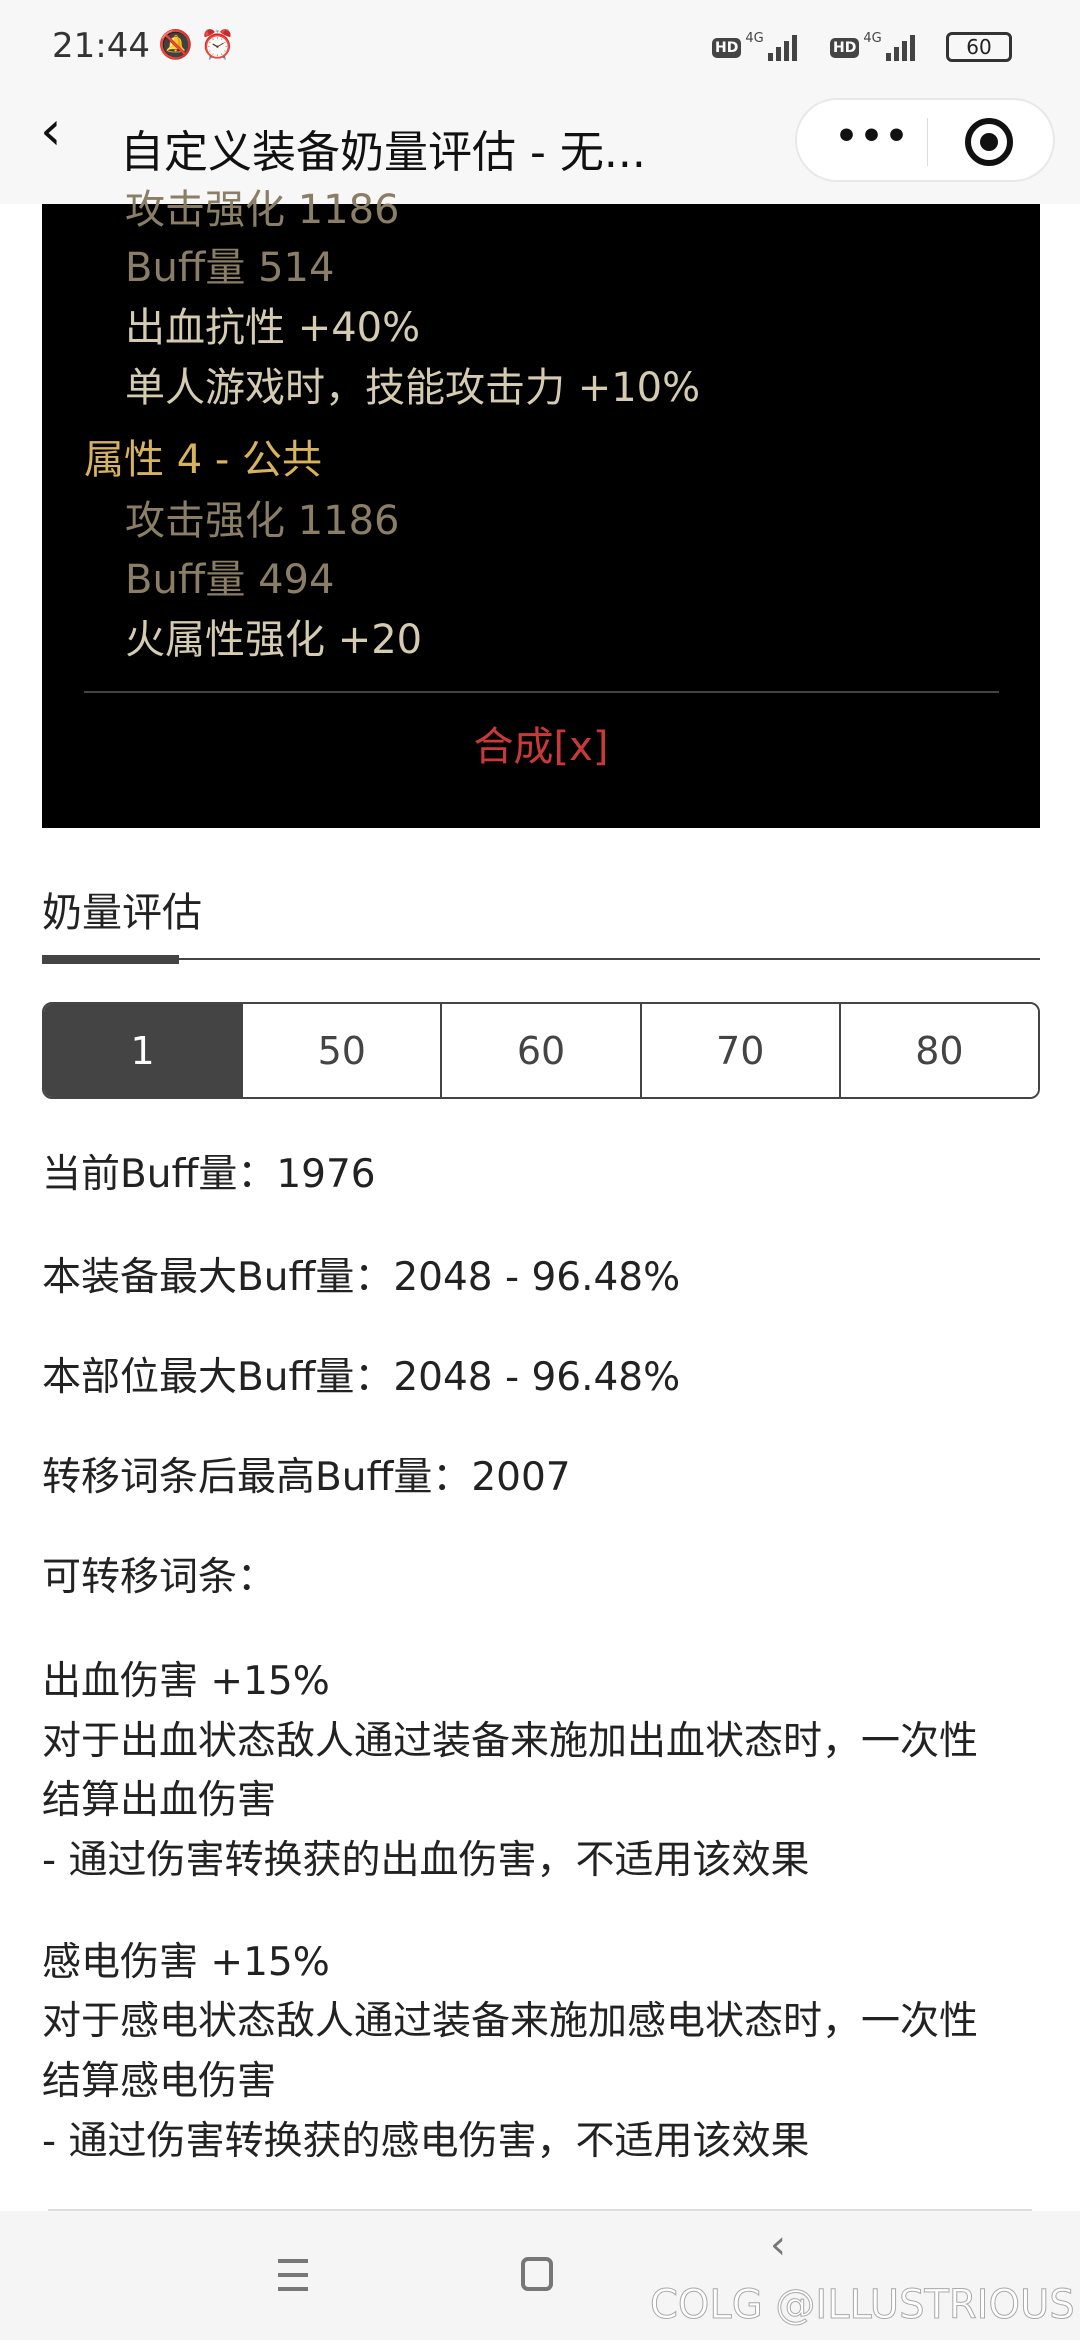 This screenshot has width=1080, height=2340. Describe the element at coordinates (778, 2245) in the screenshot. I see `system-back-icon: ‹` at that location.